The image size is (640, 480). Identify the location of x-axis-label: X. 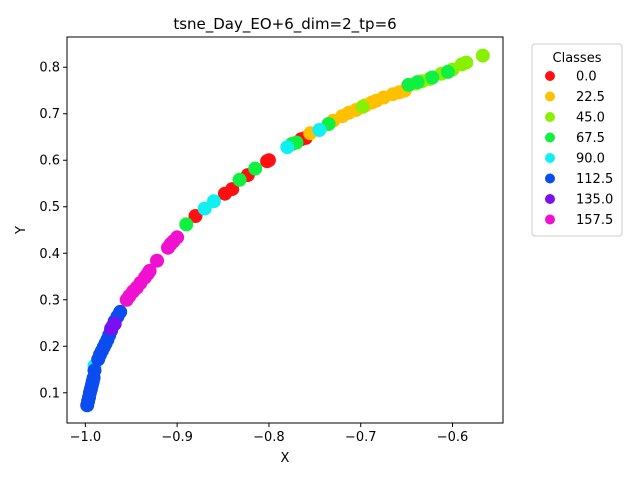
(285, 458).